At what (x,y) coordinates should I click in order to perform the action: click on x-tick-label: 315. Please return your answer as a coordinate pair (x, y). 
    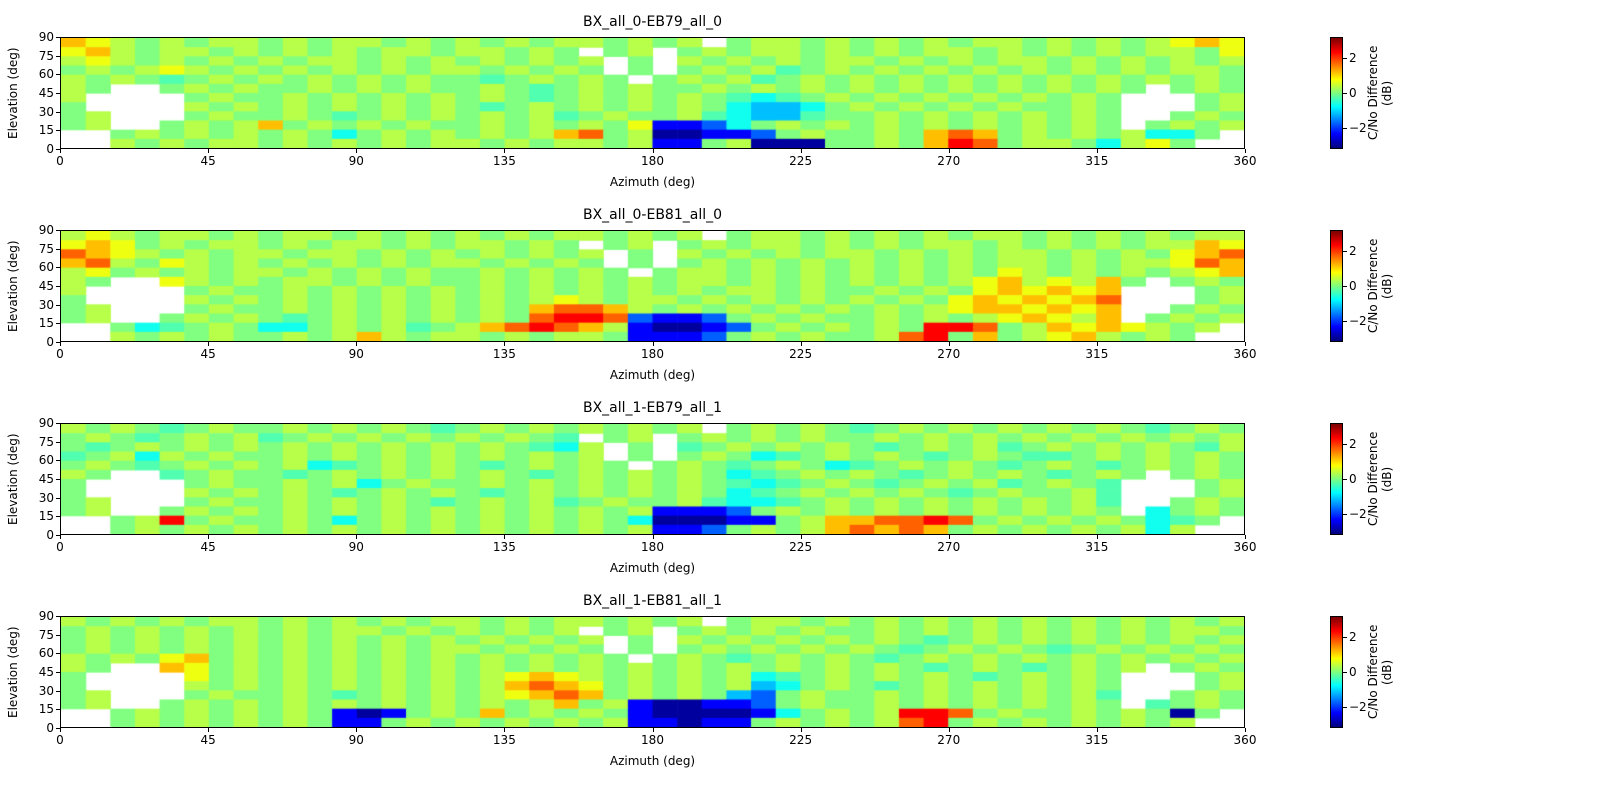
    Looking at the image, I should click on (1097, 547).